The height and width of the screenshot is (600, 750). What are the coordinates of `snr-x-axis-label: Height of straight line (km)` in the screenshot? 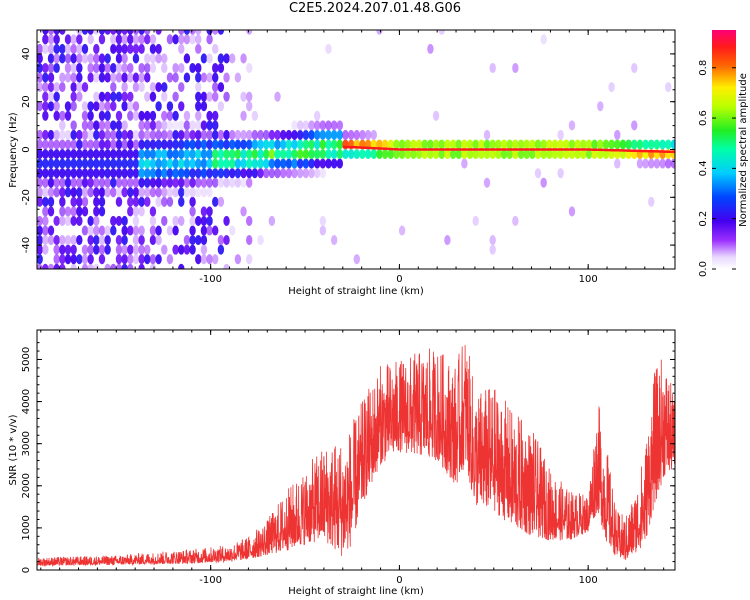 It's located at (356, 591).